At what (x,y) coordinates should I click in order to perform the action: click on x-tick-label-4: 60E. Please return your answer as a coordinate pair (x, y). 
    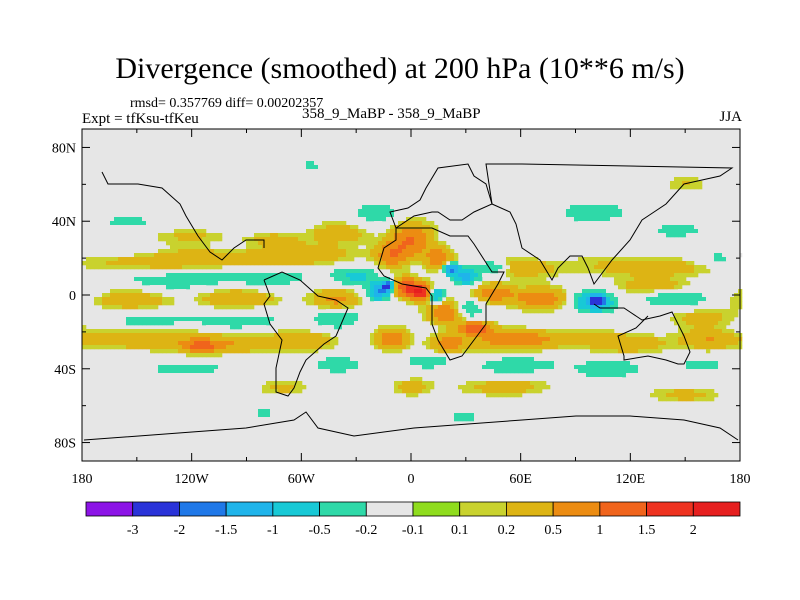
    Looking at the image, I should click on (520, 479).